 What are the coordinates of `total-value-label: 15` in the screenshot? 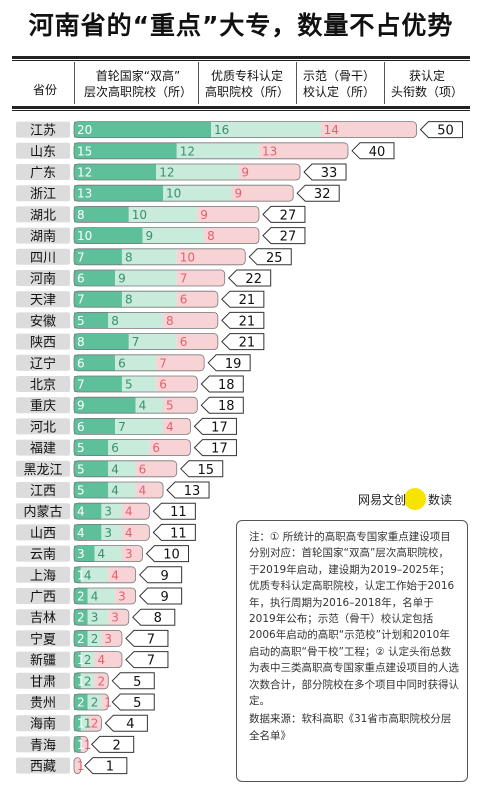 It's located at (205, 470).